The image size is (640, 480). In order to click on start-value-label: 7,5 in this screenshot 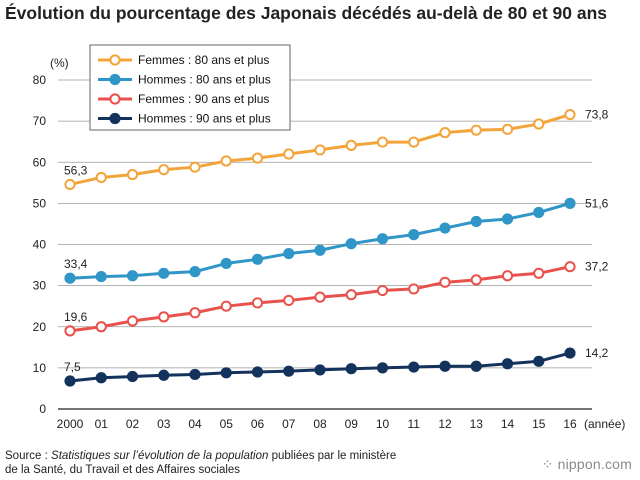, I will do `click(72, 367)`.